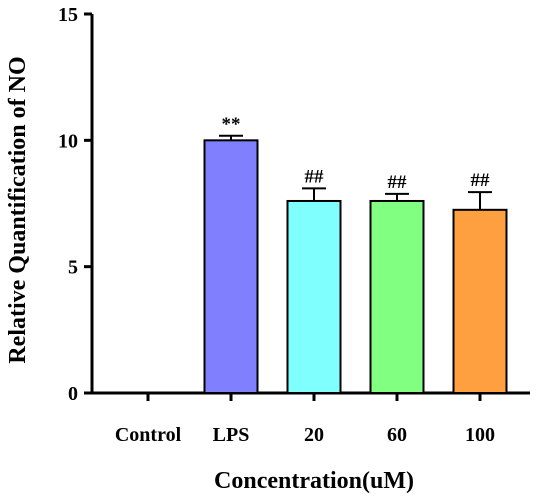  What do you see at coordinates (73, 268) in the screenshot?
I see `y-tick-label: 5` at bounding box center [73, 268].